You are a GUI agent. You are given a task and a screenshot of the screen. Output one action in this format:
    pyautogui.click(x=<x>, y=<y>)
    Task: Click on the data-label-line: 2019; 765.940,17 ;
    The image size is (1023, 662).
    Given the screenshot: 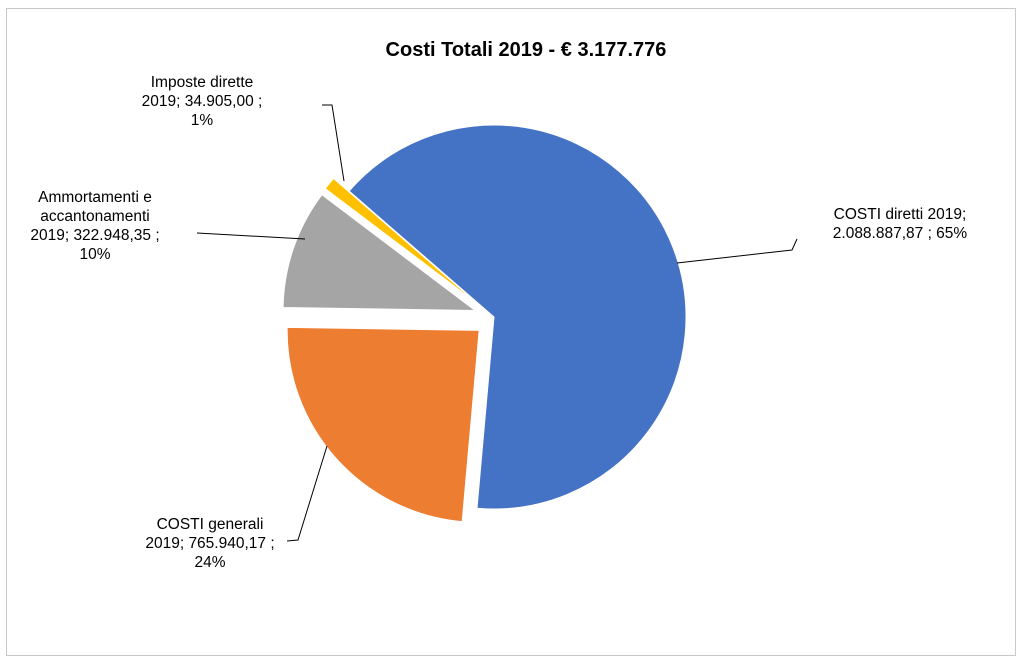 What is the action you would take?
    pyautogui.click(x=209, y=543)
    